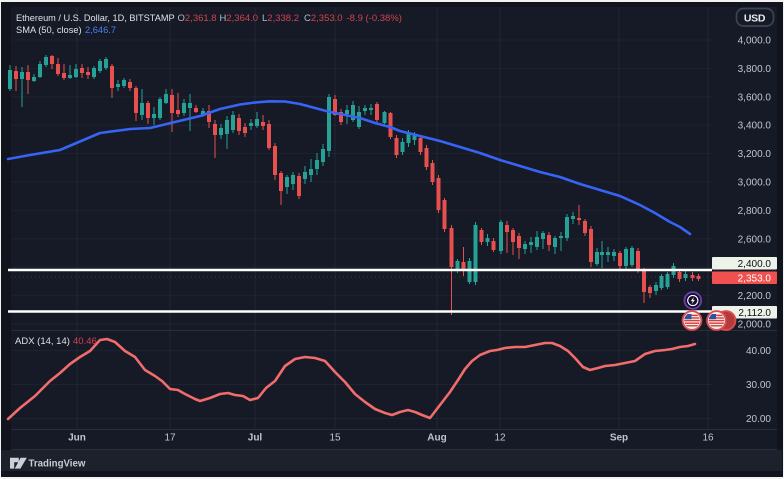 The width and height of the screenshot is (784, 479). What do you see at coordinates (95, 18) in the screenshot?
I see `svg-text:Ethereum / U.S. Dollar, 1D, BI: Ethereum / U.S. Dollar, 1D, BITSTAMP` at bounding box center [95, 18].